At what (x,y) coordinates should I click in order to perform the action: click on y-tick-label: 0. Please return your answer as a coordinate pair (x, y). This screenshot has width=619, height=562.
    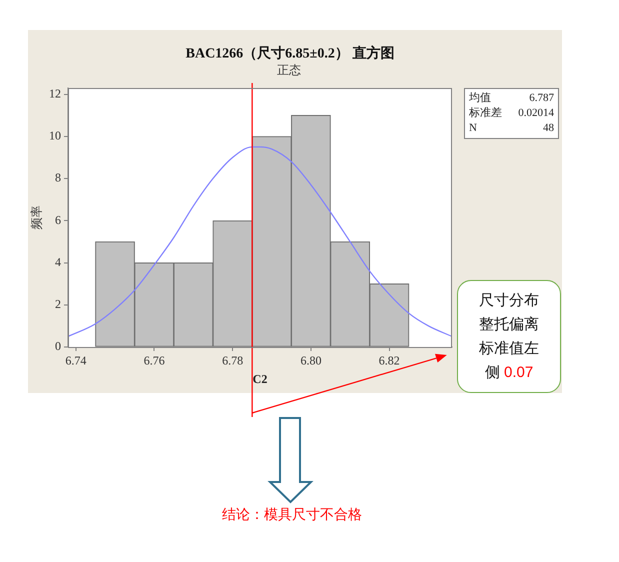
    Looking at the image, I should click on (58, 346).